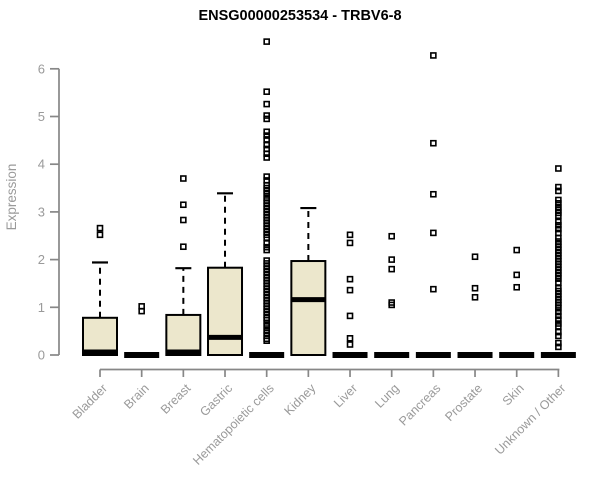  Describe the element at coordinates (387, 396) in the screenshot. I see `x-tick-label: Lung` at that location.